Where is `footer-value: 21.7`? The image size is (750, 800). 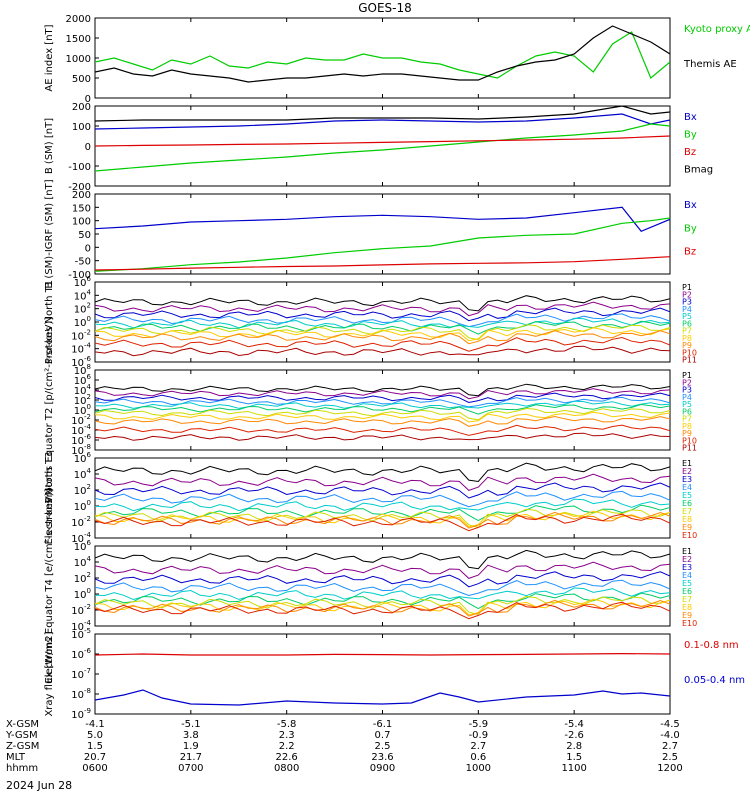 footer-value: 21.7 is located at coordinates (191, 757).